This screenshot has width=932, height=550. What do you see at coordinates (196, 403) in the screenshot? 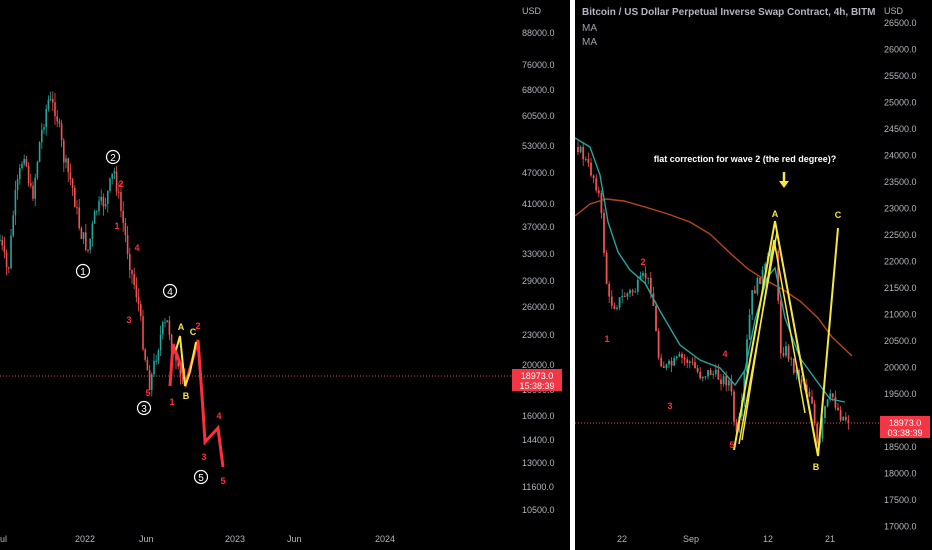
I see `left-red-projection-wave` at bounding box center [196, 403].